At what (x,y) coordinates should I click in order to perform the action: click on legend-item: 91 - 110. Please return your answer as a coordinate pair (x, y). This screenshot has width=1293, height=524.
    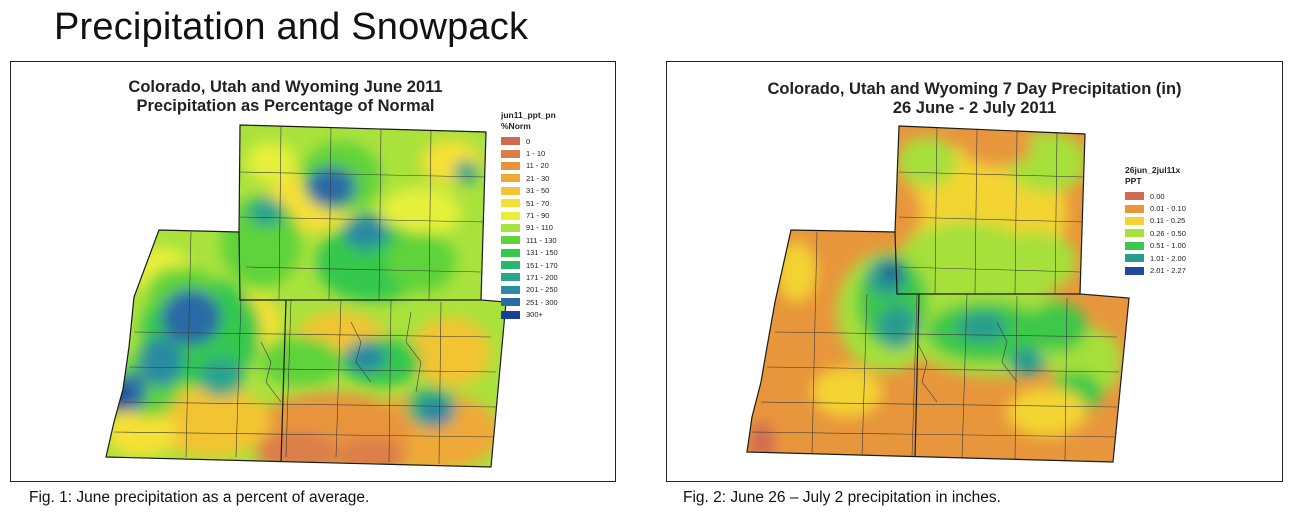
    Looking at the image, I should click on (529, 228).